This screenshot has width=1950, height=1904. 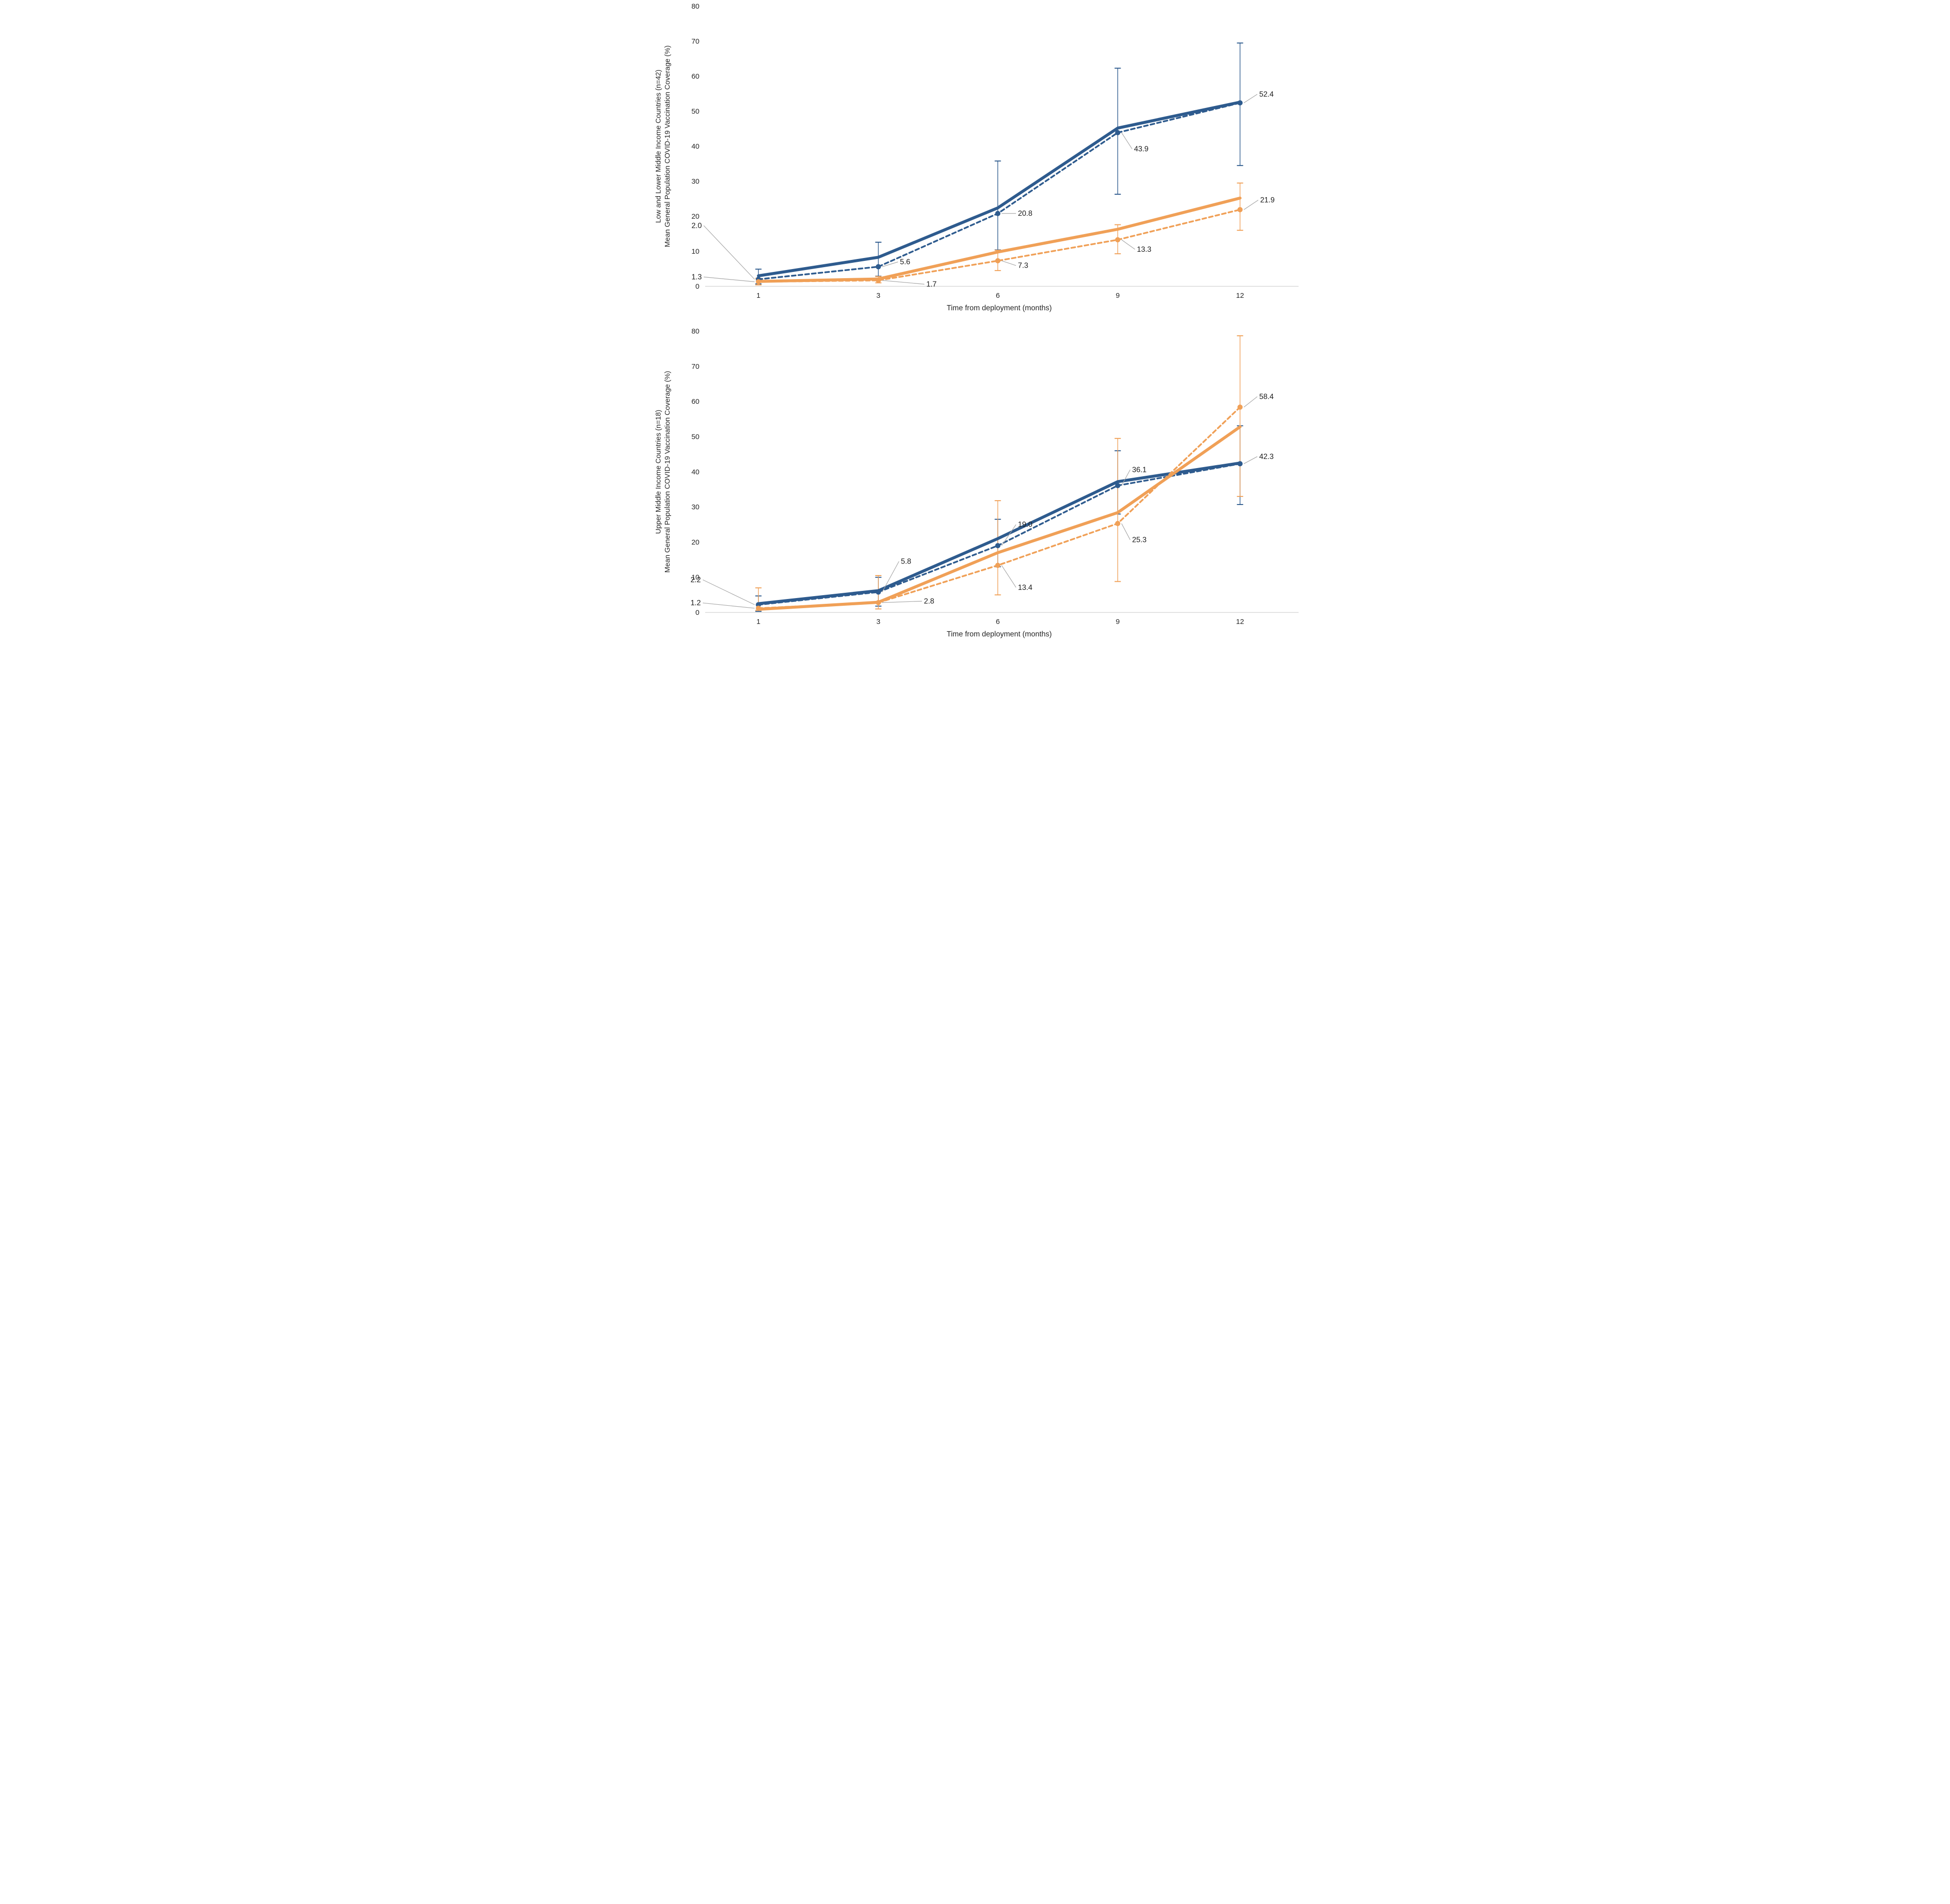 I want to click on data-label: 25.3, so click(x=1139, y=540).